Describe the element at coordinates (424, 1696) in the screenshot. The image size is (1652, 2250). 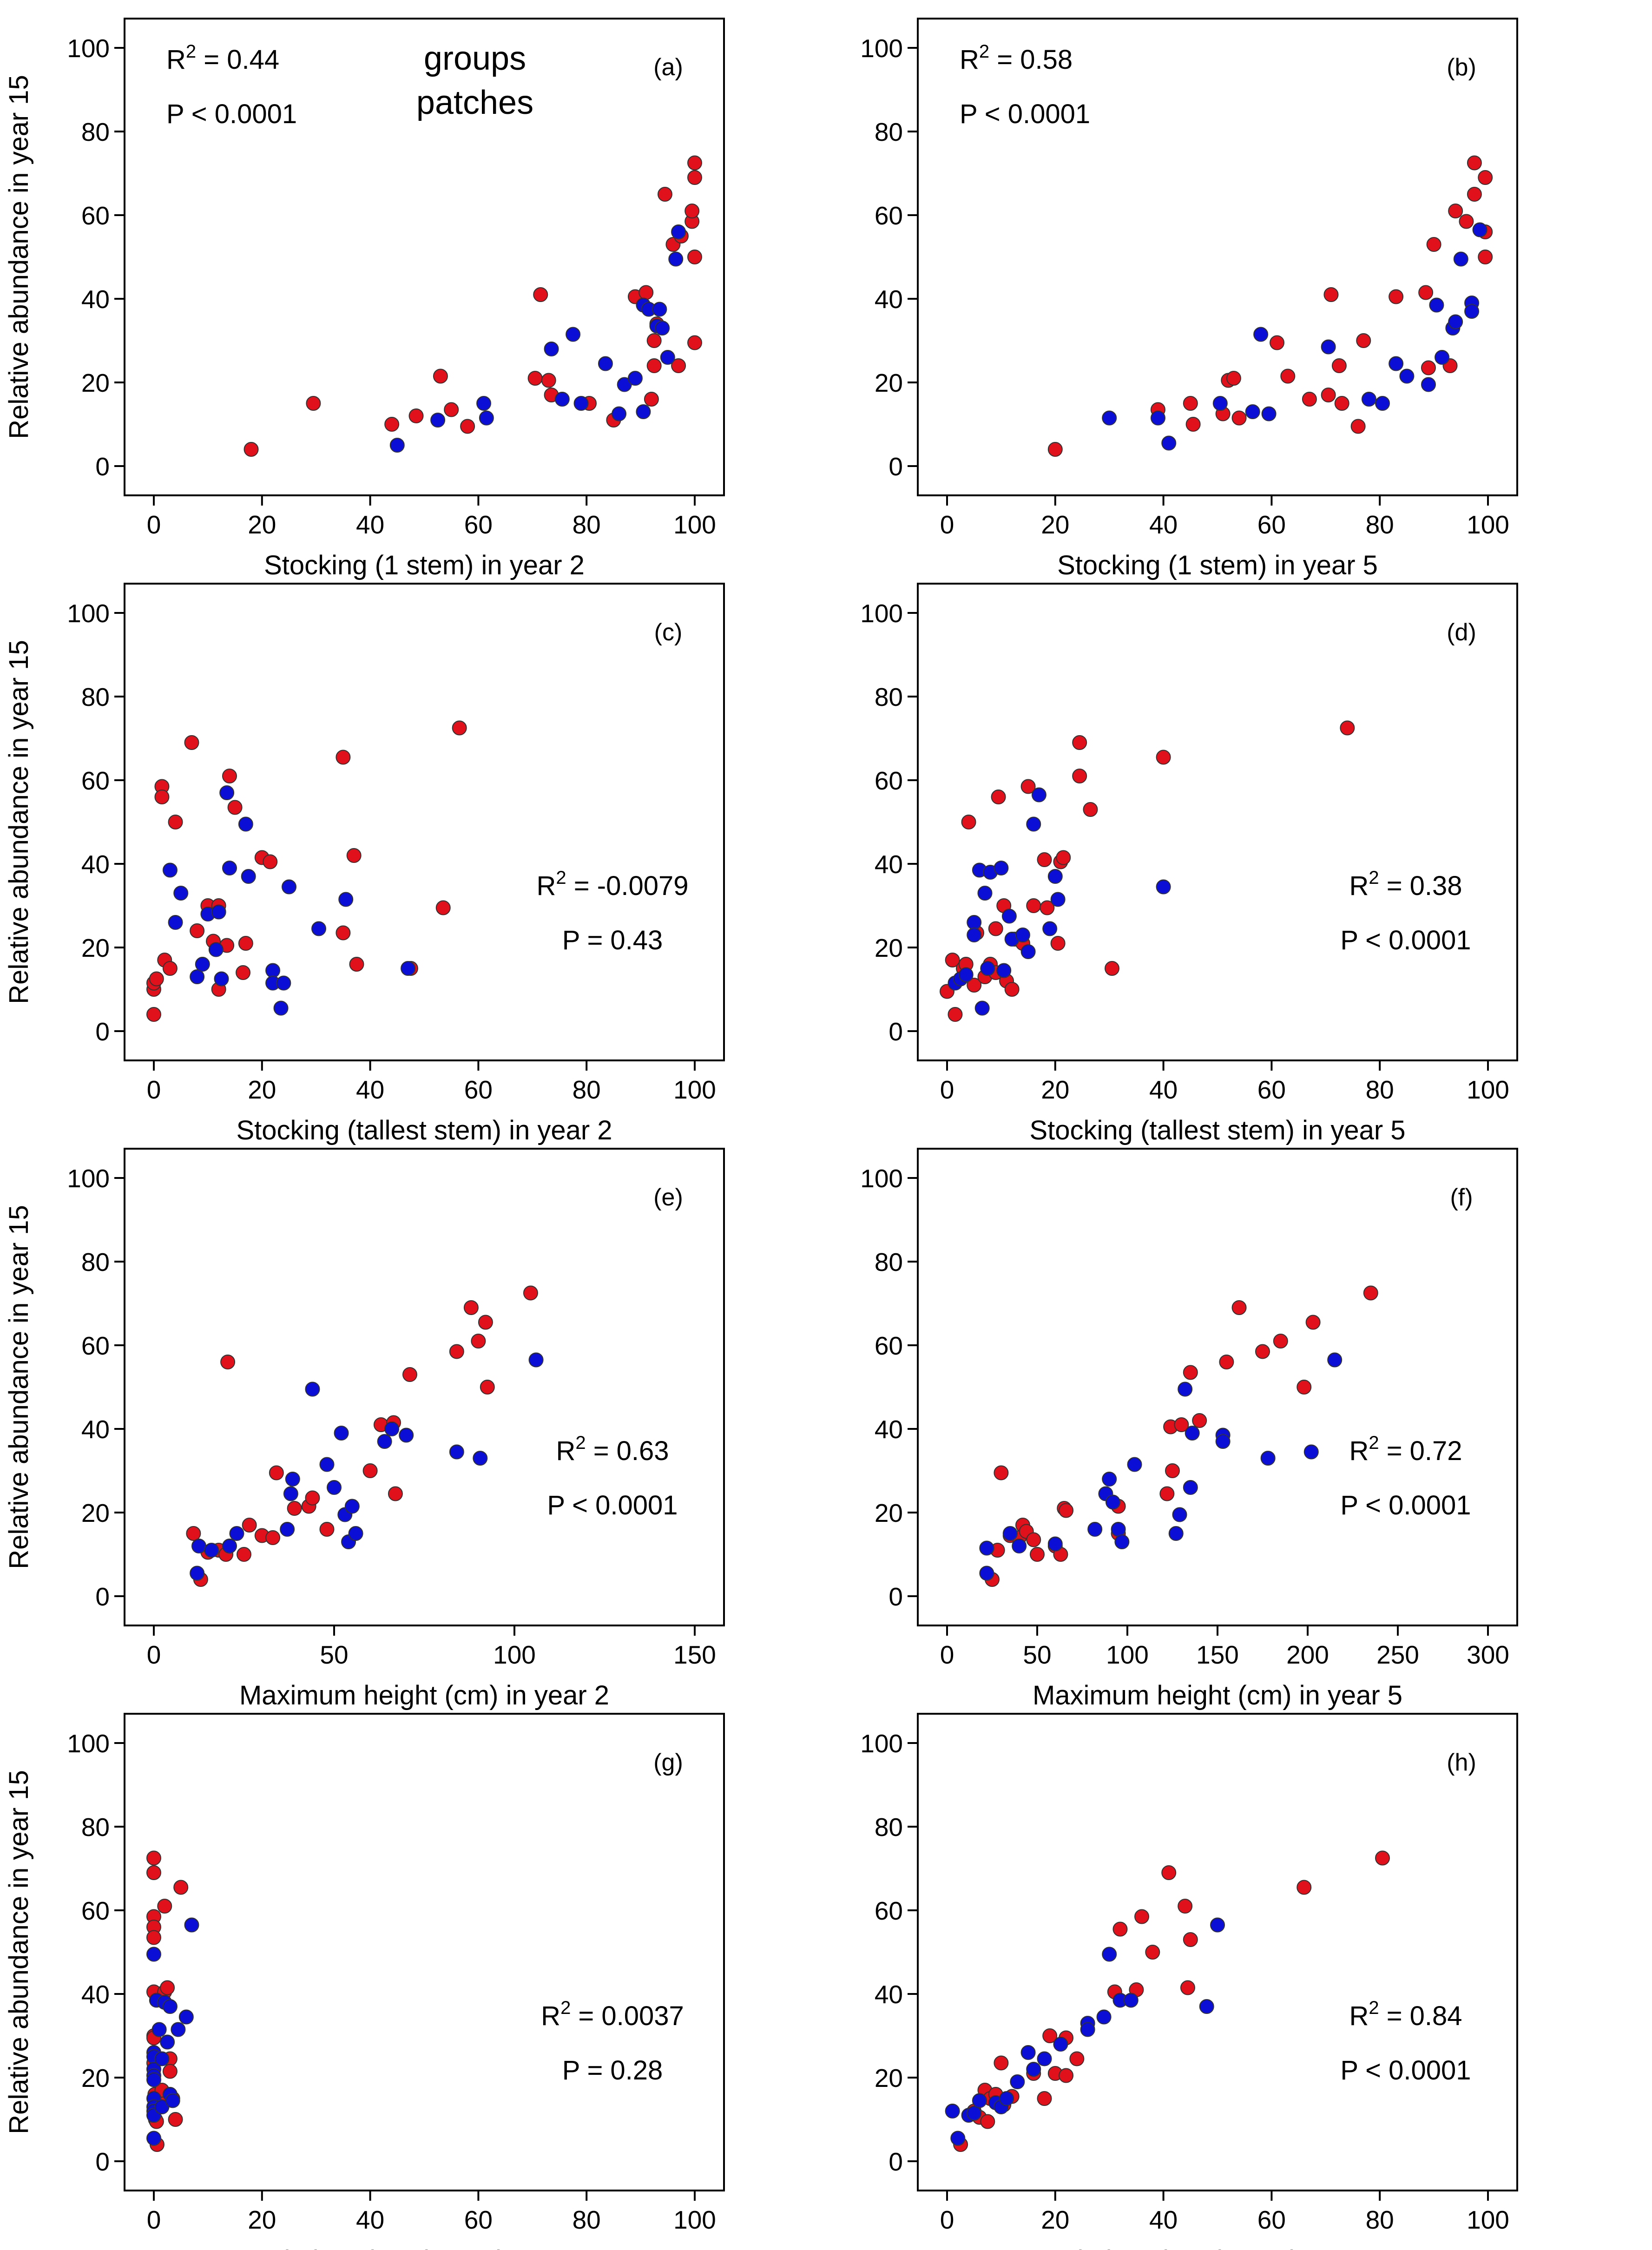
I see `x-axis-label: Maximum height (cm) in year 2` at that location.